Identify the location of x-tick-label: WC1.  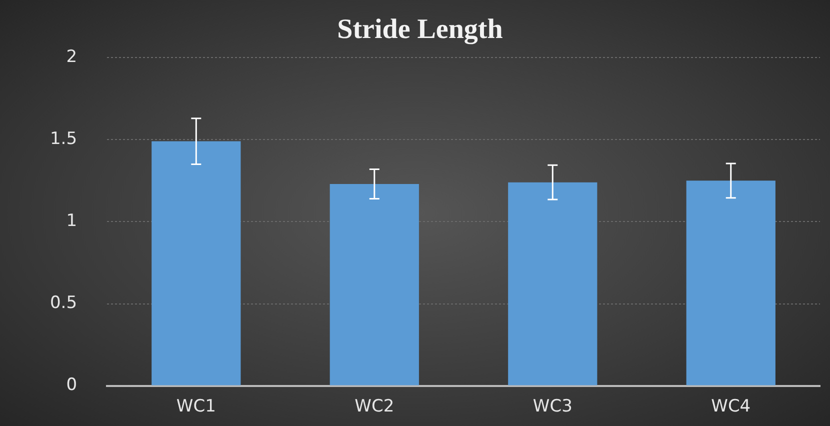
(196, 406).